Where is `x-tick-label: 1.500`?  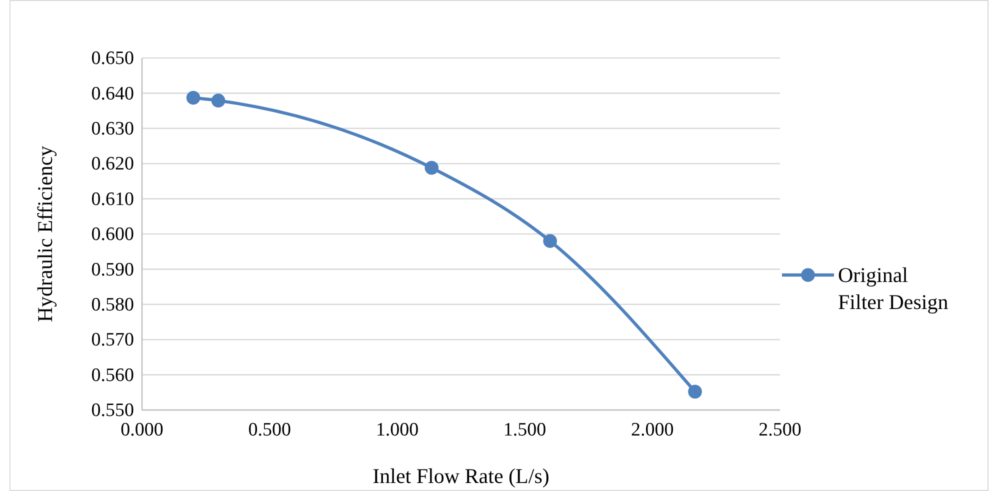 x-tick-label: 1.500 is located at coordinates (524, 429).